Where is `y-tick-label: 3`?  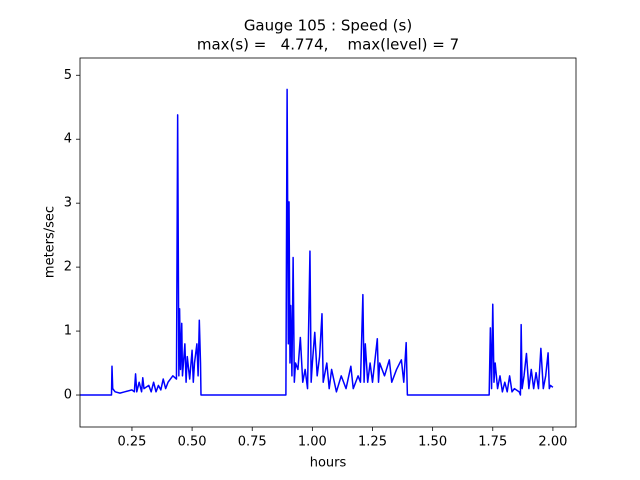 y-tick-label: 3 is located at coordinates (68, 203).